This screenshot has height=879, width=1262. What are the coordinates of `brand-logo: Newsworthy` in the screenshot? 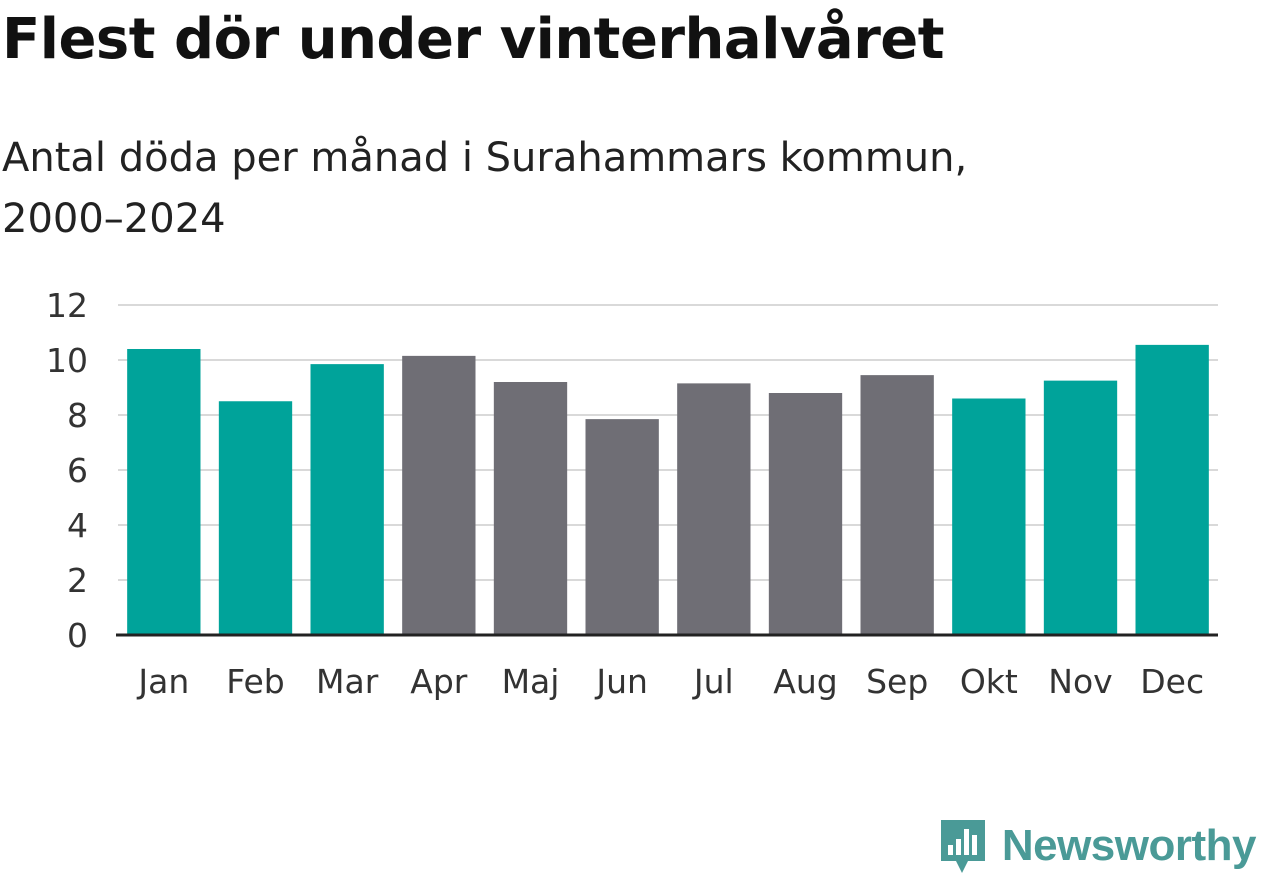 It's located at (1097, 846).